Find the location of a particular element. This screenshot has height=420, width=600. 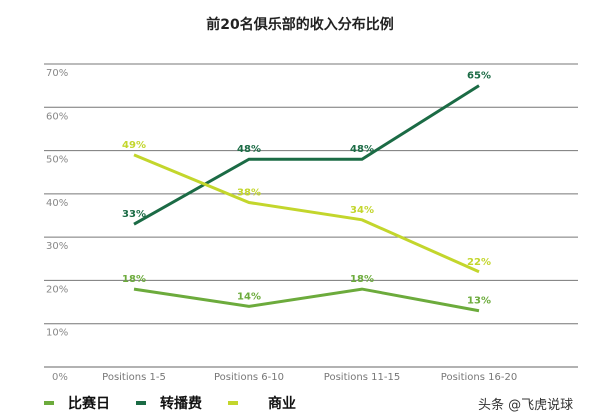

legend-item-broadcast: 转播费 is located at coordinates (169, 403).